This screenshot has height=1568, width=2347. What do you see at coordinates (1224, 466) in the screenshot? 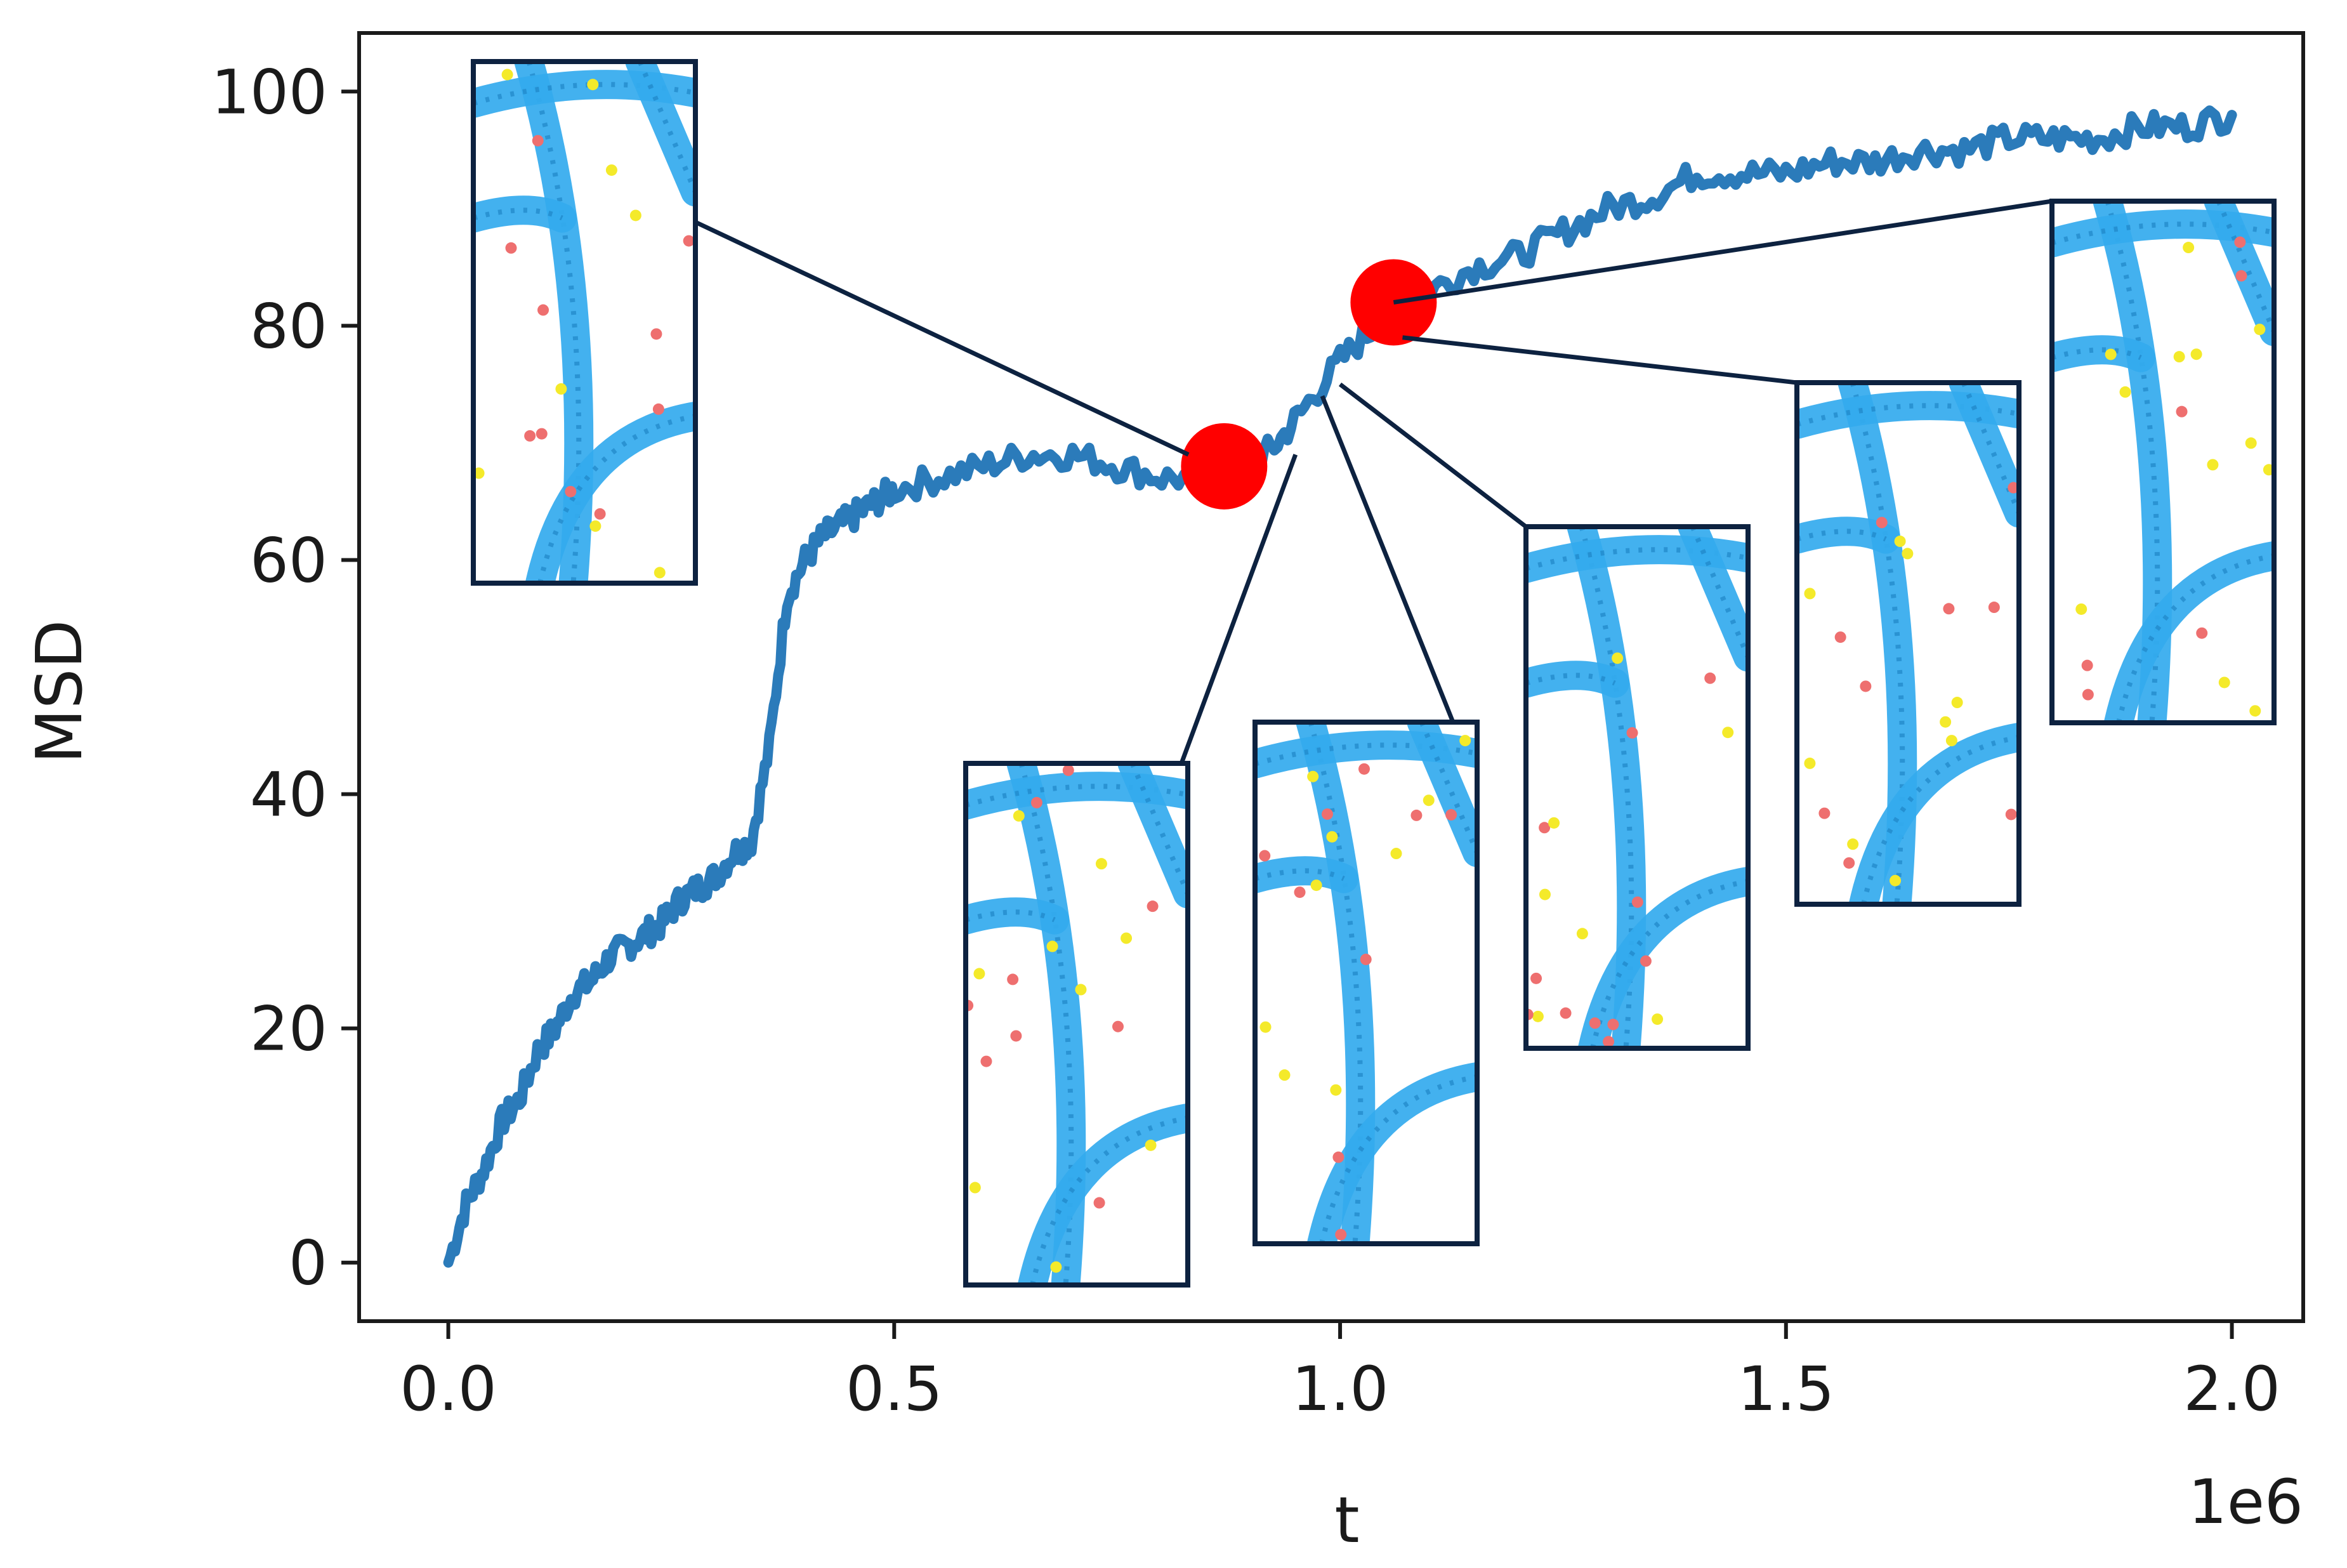
I see `highlight-marker` at bounding box center [1224, 466].